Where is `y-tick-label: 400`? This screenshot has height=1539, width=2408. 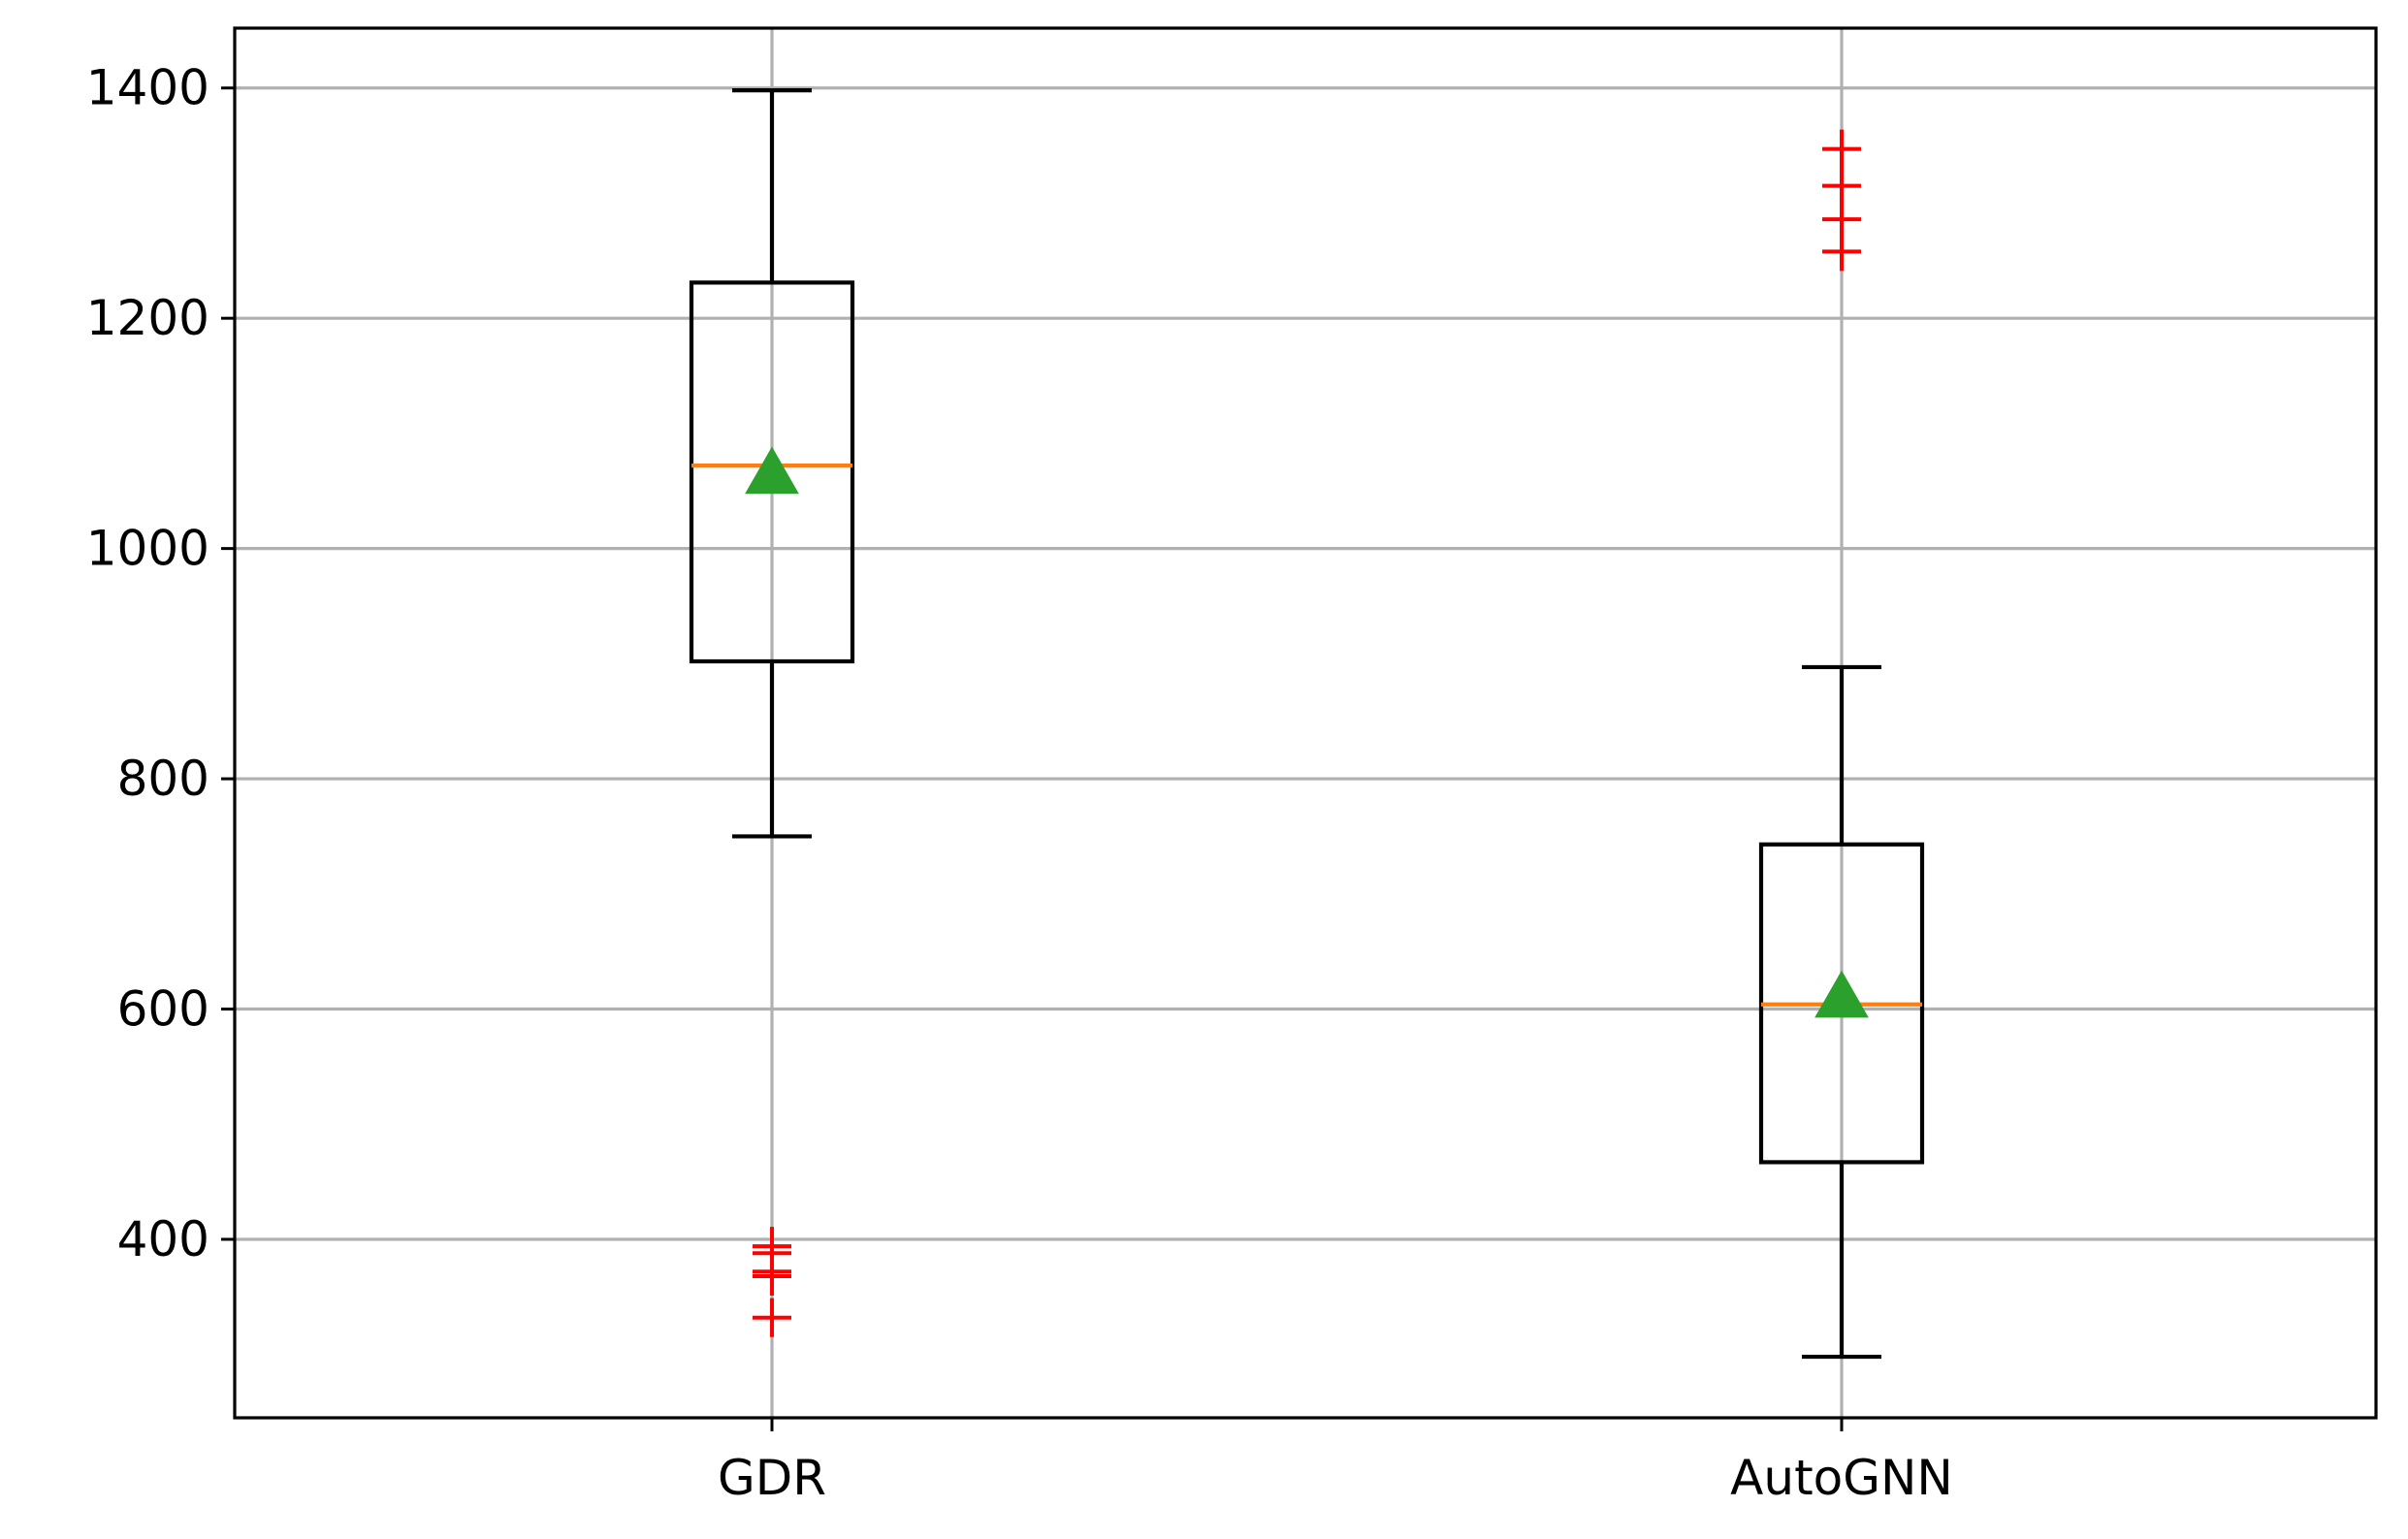
y-tick-label: 400 is located at coordinates (163, 1239).